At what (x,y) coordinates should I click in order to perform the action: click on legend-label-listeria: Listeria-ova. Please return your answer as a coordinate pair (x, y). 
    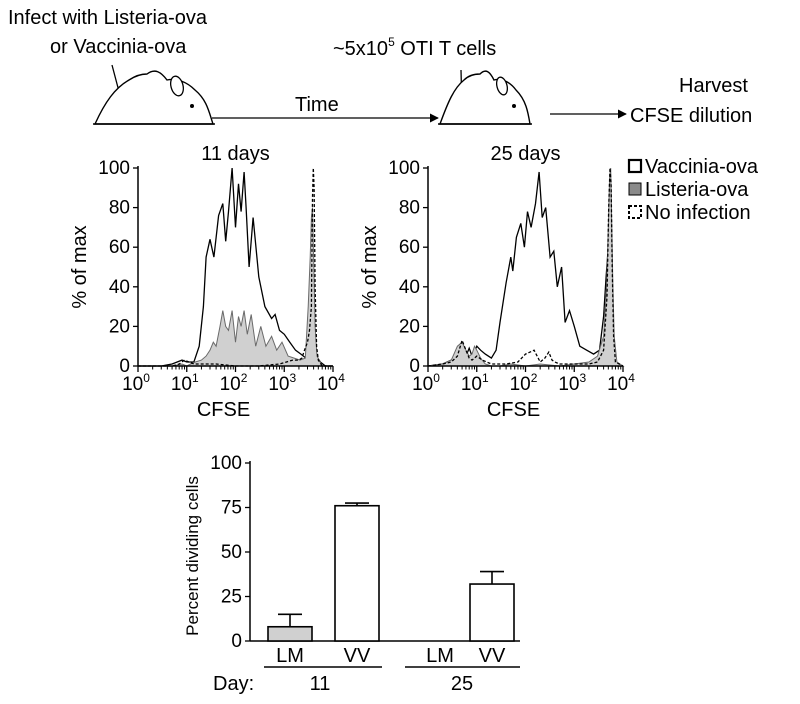
    Looking at the image, I should click on (697, 190).